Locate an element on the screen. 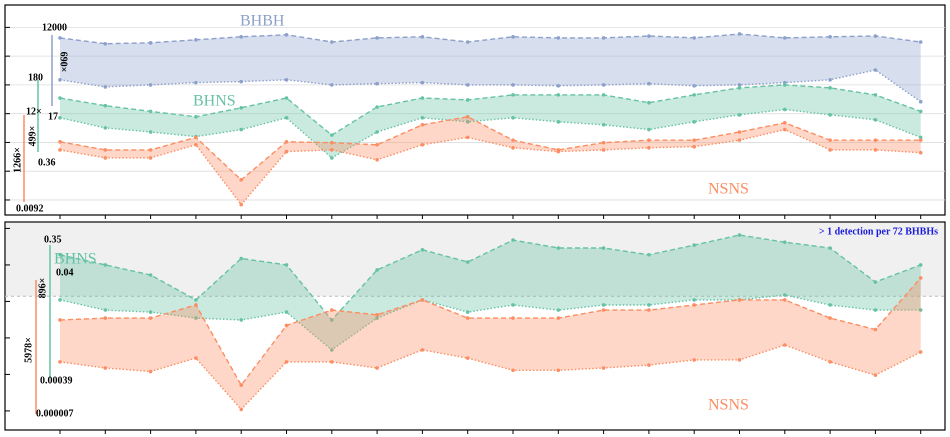 This screenshot has height=437, width=950. lower-line is located at coordinates (490, 86).